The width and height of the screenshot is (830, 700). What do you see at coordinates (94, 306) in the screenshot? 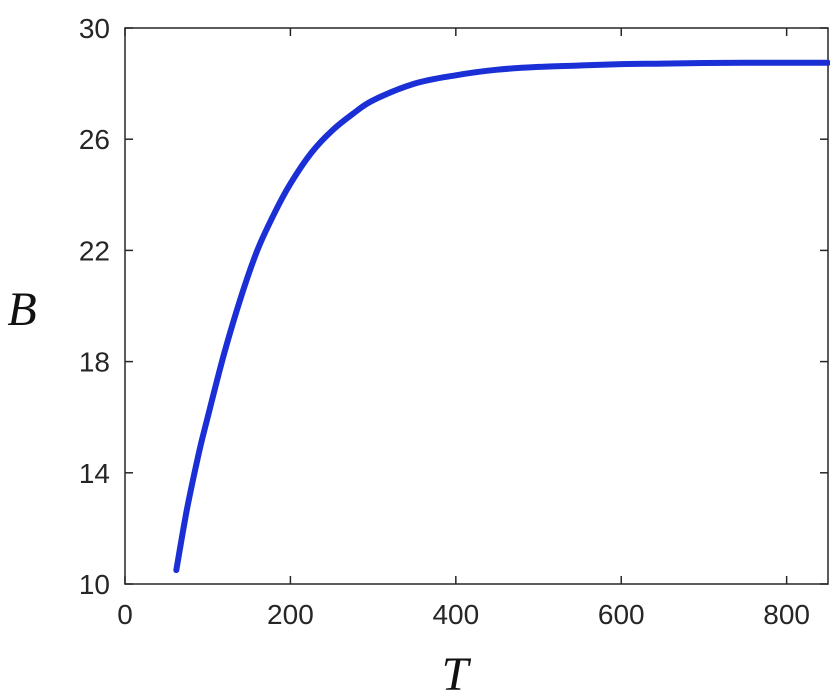
I see `y-tick-labels: 10 14 18 22 26 30` at bounding box center [94, 306].